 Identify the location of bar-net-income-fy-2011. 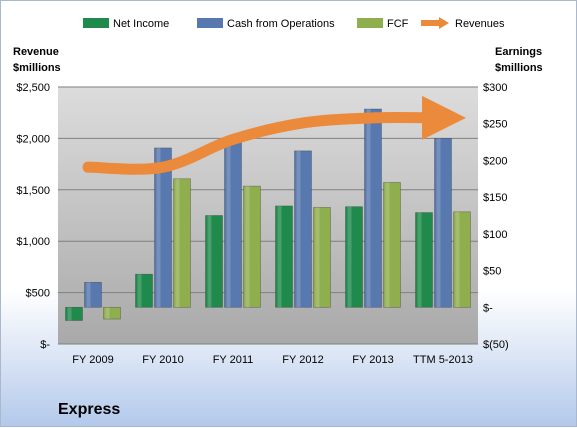
(214, 261).